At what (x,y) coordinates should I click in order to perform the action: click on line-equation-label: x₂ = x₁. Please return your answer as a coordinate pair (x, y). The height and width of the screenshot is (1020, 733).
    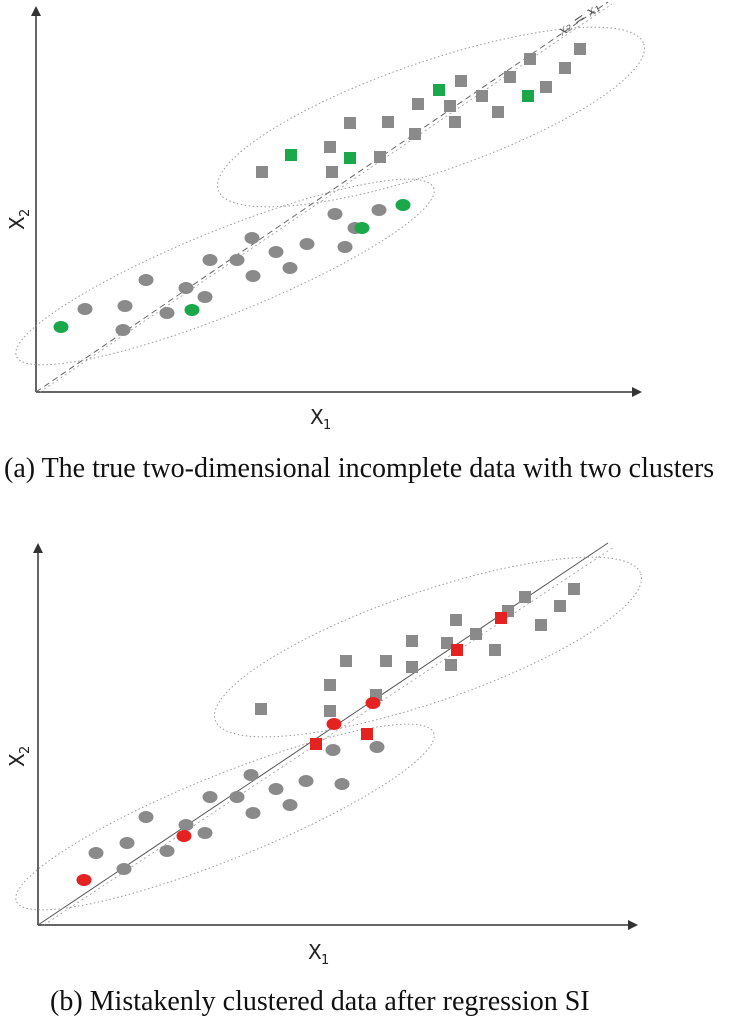
    Looking at the image, I should click on (579, 19).